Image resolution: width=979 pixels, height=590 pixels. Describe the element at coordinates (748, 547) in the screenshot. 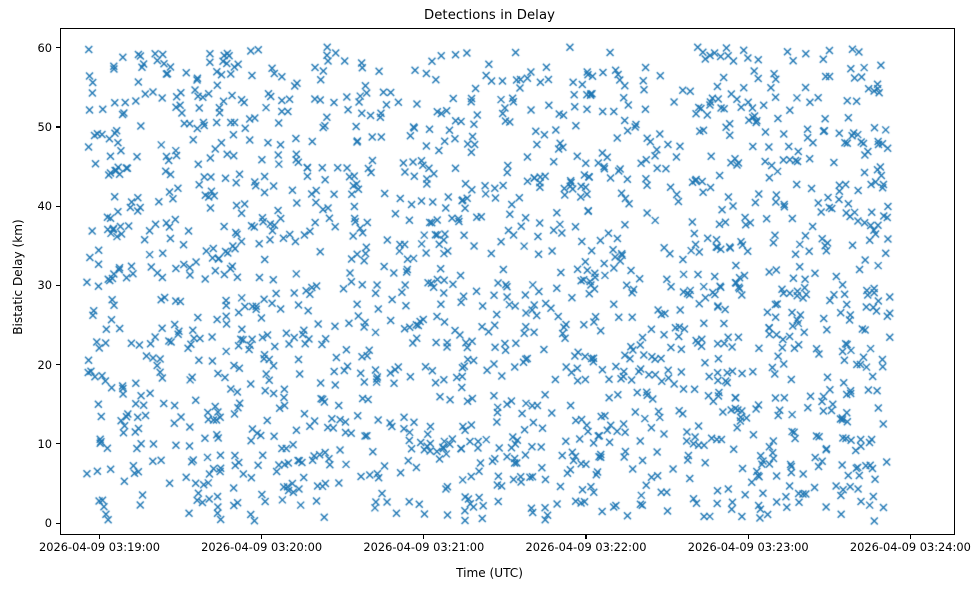

I see `x-tick-label: 2026-04-09 03:23:00` at that location.